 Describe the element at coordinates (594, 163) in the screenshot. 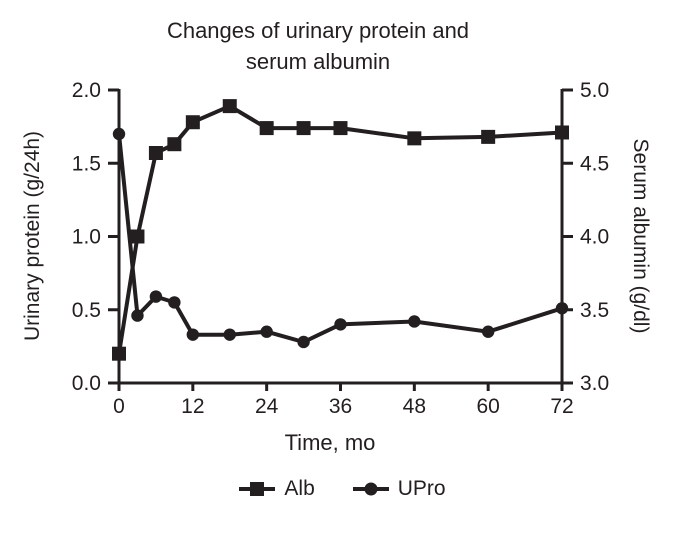

I see `y-tick-label-right: 4.5` at that location.